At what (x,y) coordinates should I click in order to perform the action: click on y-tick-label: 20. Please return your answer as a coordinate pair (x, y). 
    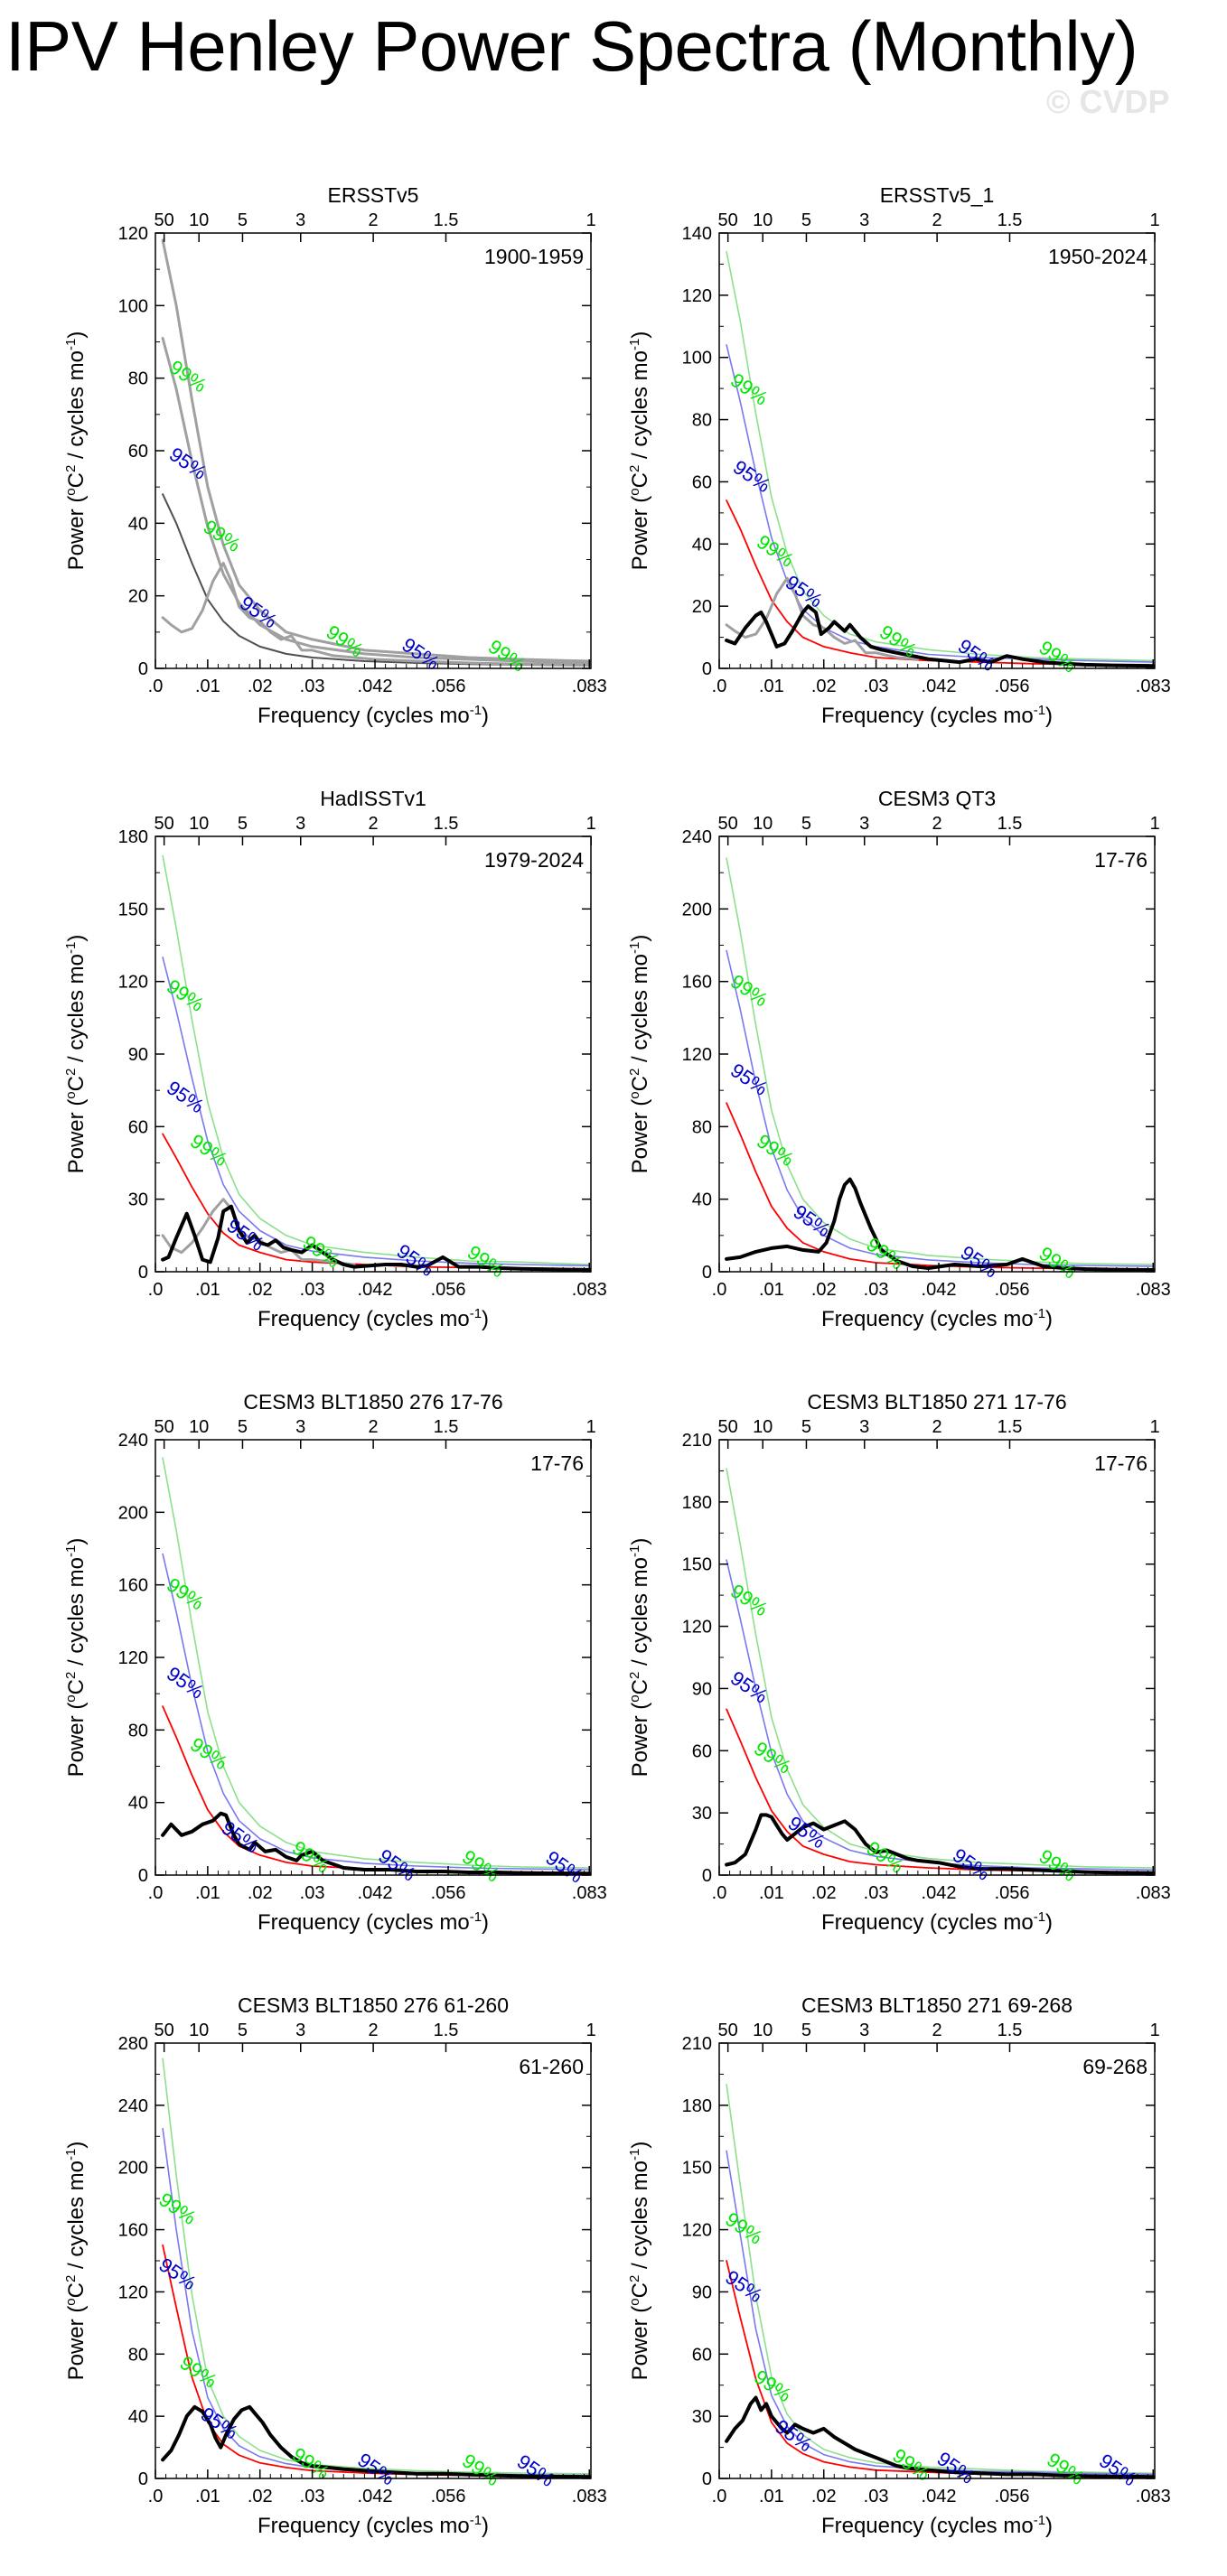
    Looking at the image, I should click on (138, 597).